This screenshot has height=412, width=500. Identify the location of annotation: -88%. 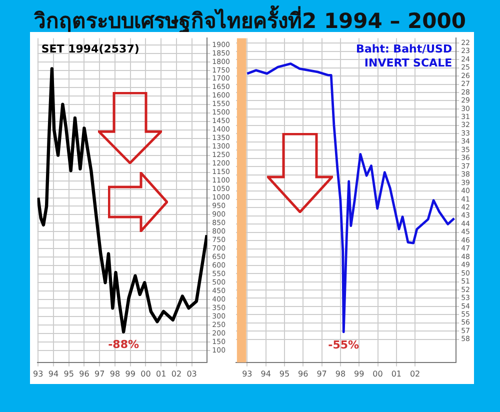
(124, 345).